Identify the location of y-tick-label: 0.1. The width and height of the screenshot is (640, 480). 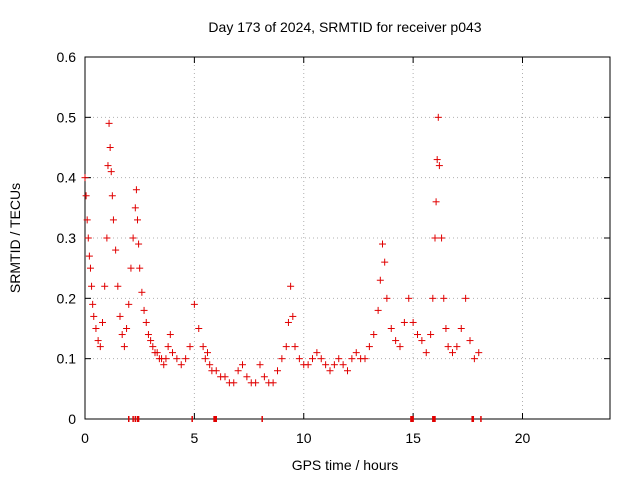
(67, 359).